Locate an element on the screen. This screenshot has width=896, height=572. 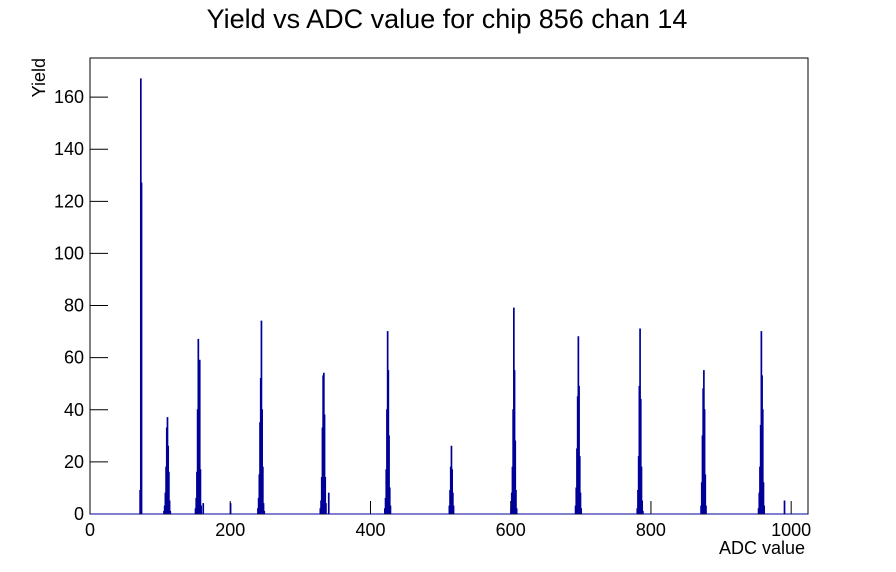
x-tick-label: 800 is located at coordinates (651, 530).